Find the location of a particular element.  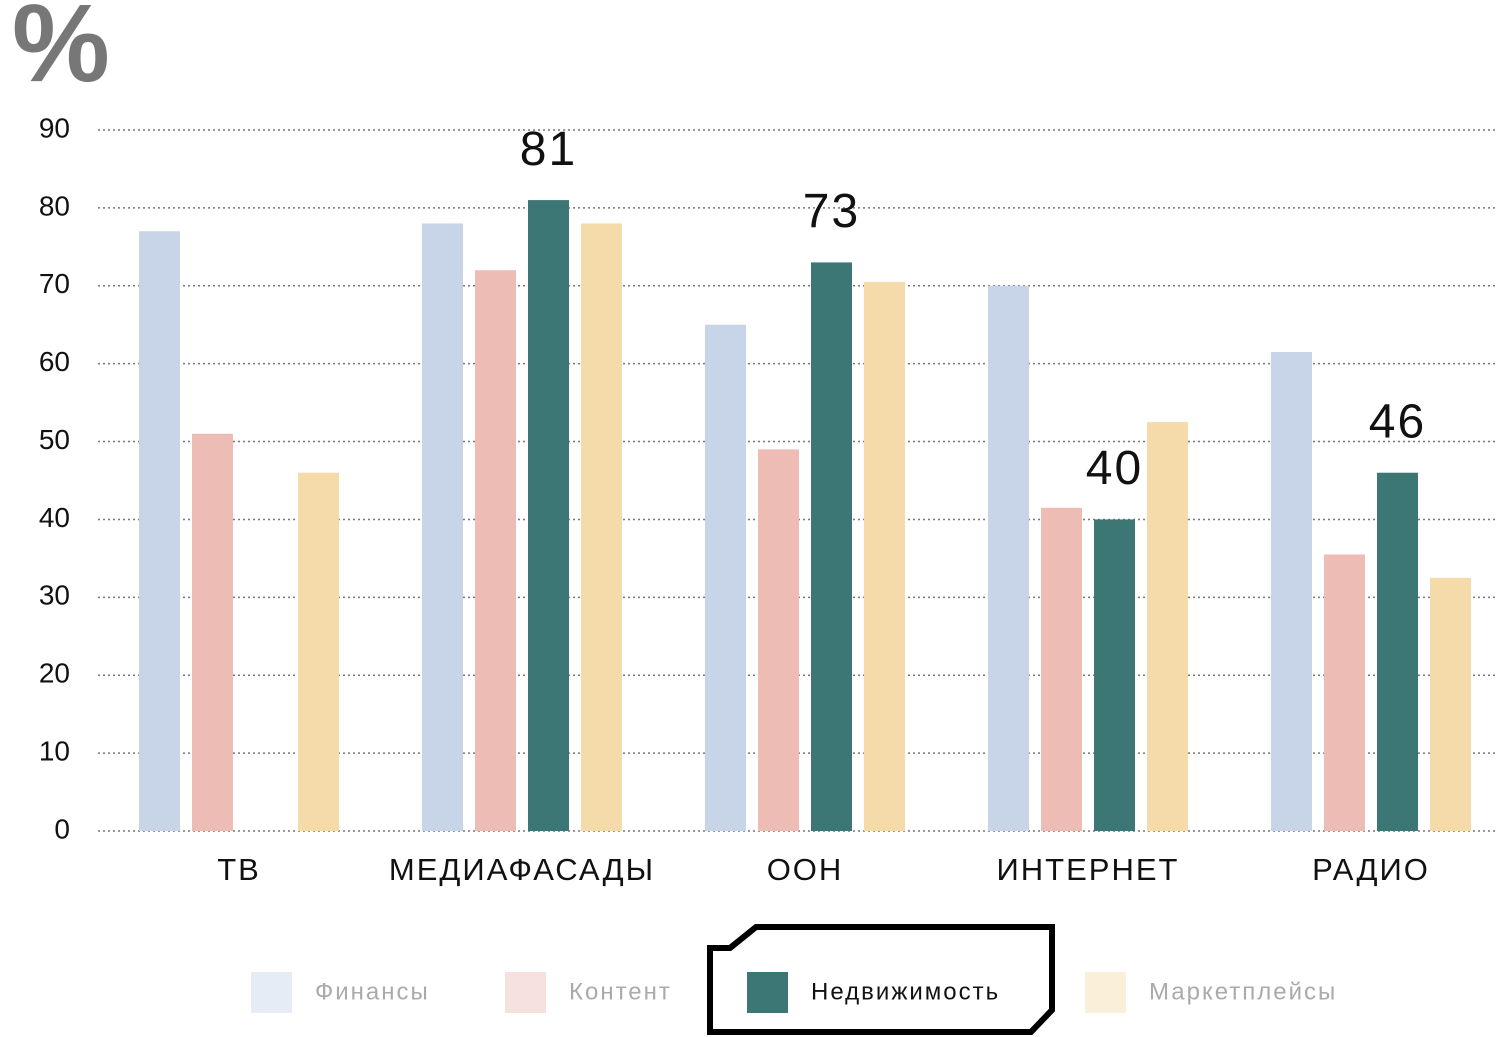

y-tick-label: 90 is located at coordinates (54, 127).